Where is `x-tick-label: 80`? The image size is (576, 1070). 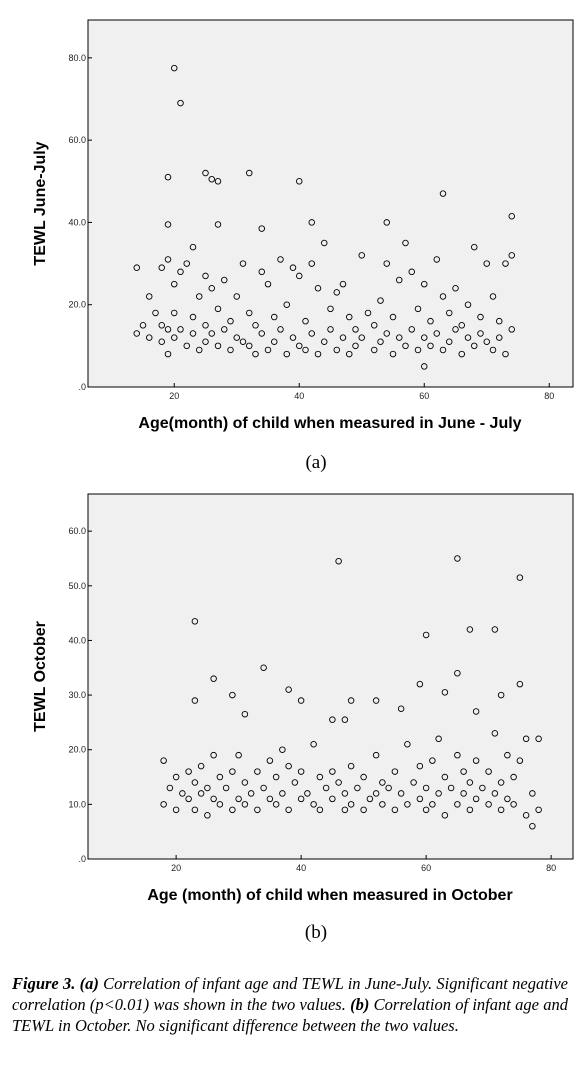 x-tick-label: 80 is located at coordinates (549, 396).